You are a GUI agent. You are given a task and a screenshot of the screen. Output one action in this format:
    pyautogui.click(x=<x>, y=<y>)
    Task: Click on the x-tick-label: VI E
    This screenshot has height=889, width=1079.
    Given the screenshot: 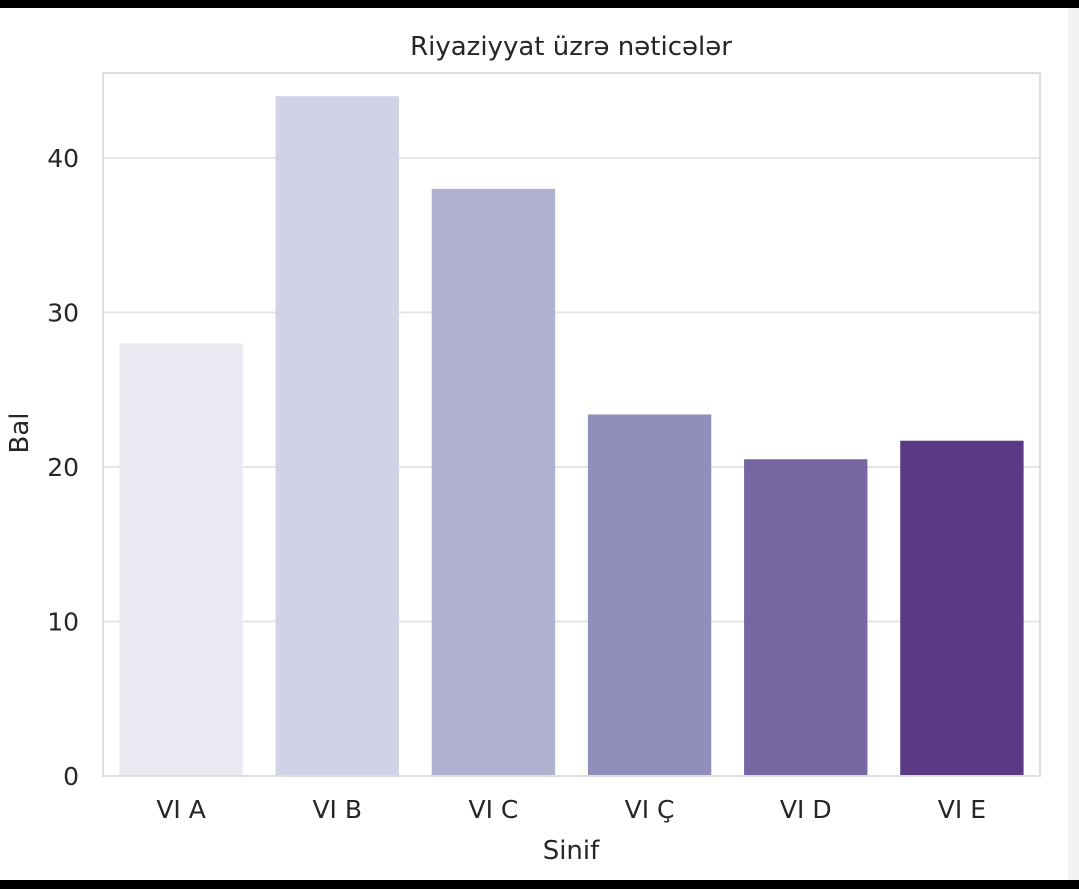 What is the action you would take?
    pyautogui.click(x=962, y=809)
    